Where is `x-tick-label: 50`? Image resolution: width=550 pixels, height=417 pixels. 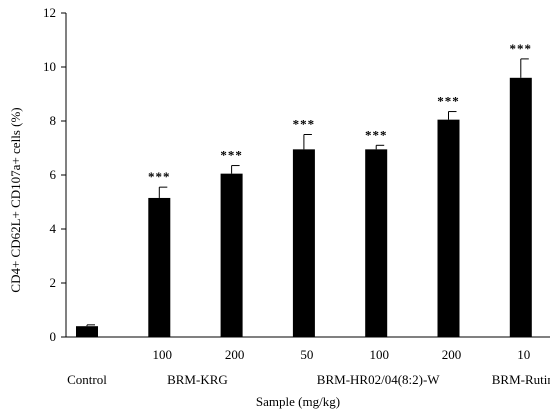
x-tick-label: 50 is located at coordinates (306, 354).